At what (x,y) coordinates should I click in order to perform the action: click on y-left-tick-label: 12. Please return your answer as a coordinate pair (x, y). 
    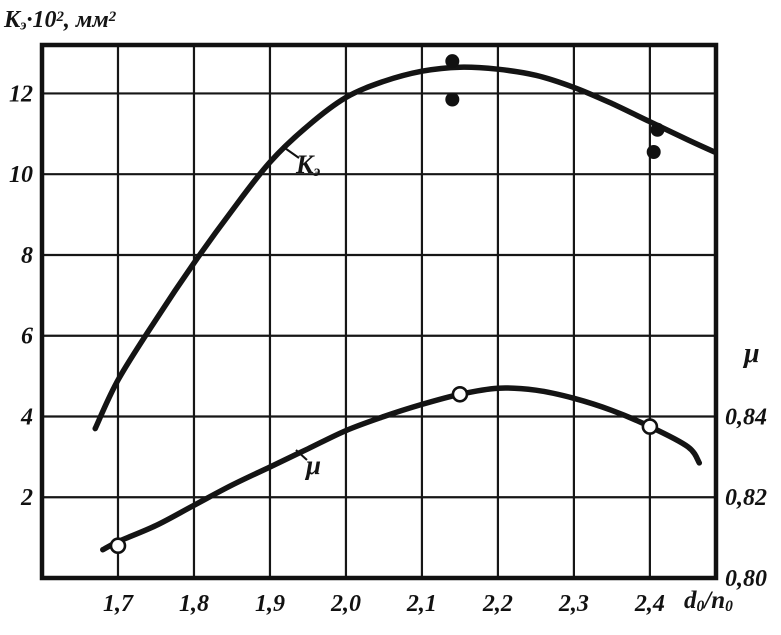
    Looking at the image, I should click on (21, 94).